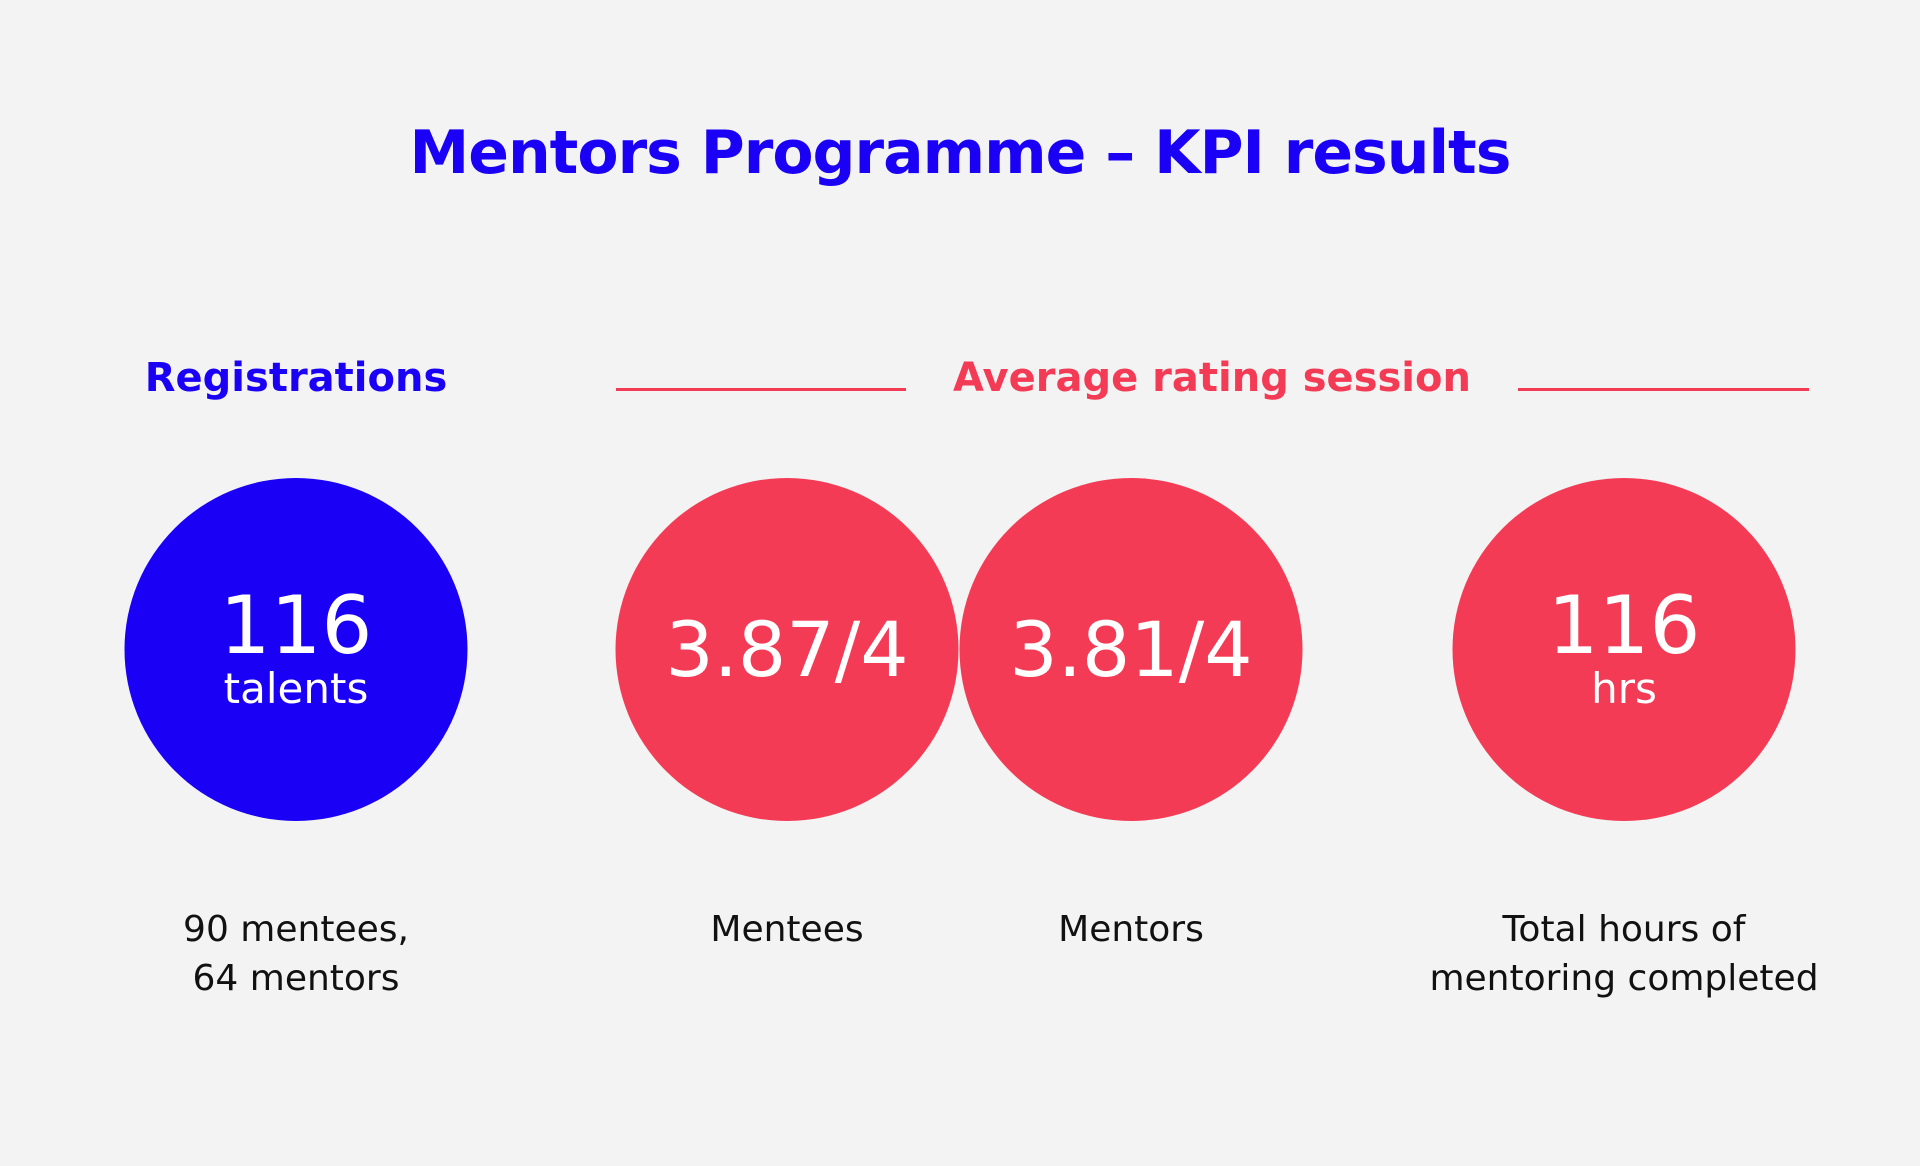 The width and height of the screenshot is (1920, 1166). Describe the element at coordinates (1624, 978) in the screenshot. I see `caption-line: mentoring completed` at that location.